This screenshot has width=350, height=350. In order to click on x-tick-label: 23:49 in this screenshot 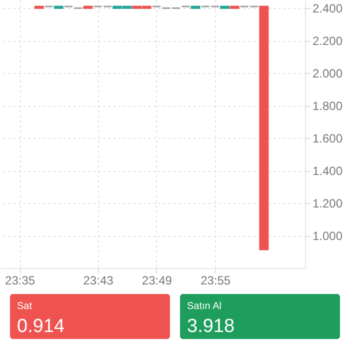, I will do `click(157, 281)`.